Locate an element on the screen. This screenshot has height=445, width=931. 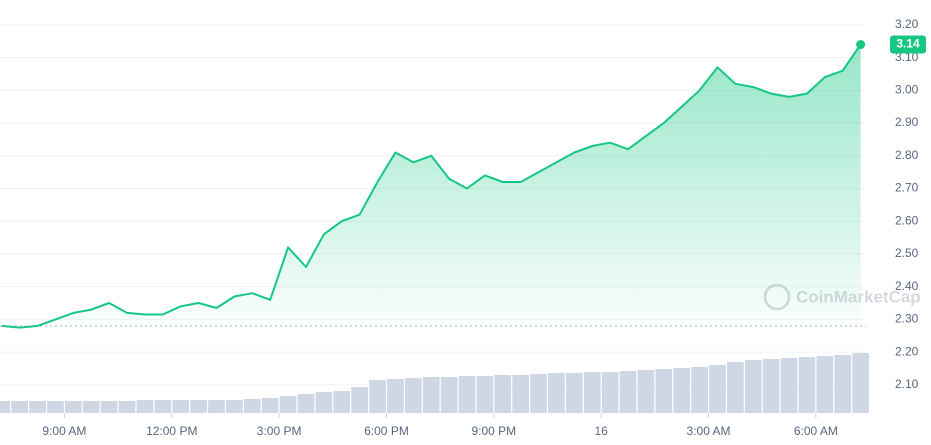
x-tick-label: 16 is located at coordinates (602, 431).